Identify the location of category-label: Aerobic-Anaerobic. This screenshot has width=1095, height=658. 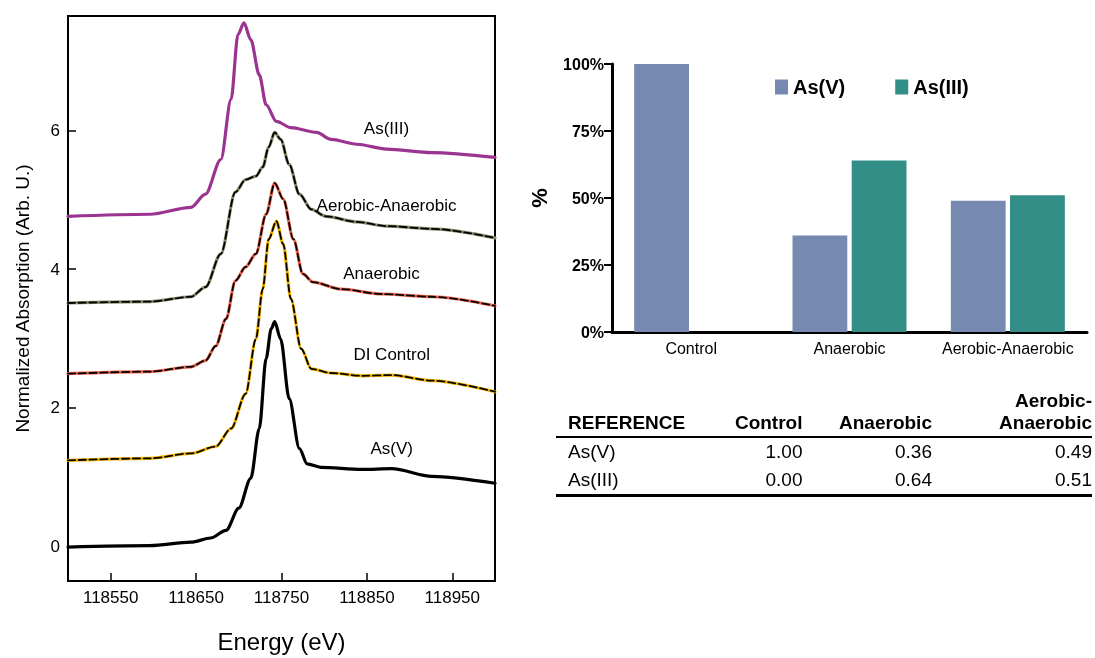
(1011, 412).